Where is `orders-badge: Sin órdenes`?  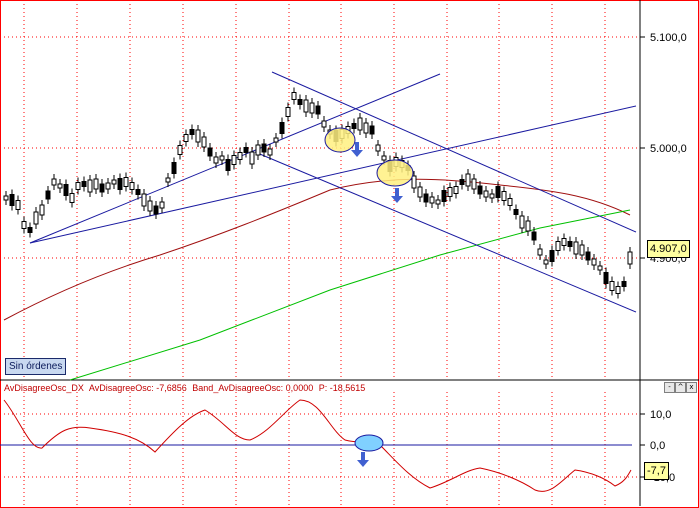 orders-badge: Sin órdenes is located at coordinates (36, 366).